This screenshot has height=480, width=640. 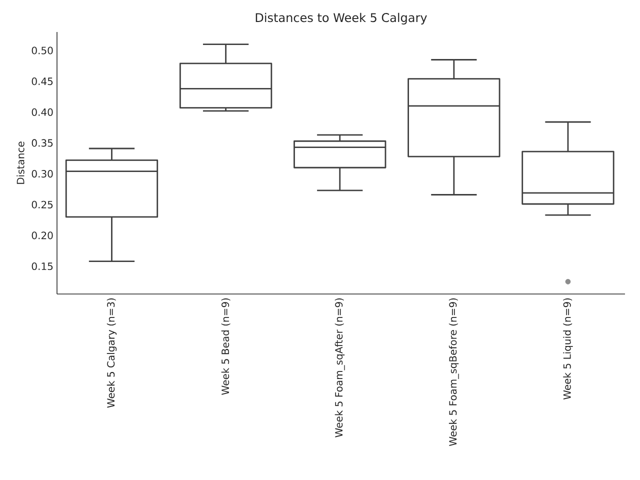 What do you see at coordinates (42, 143) in the screenshot?
I see `y-tick-label: 0.35` at bounding box center [42, 143].